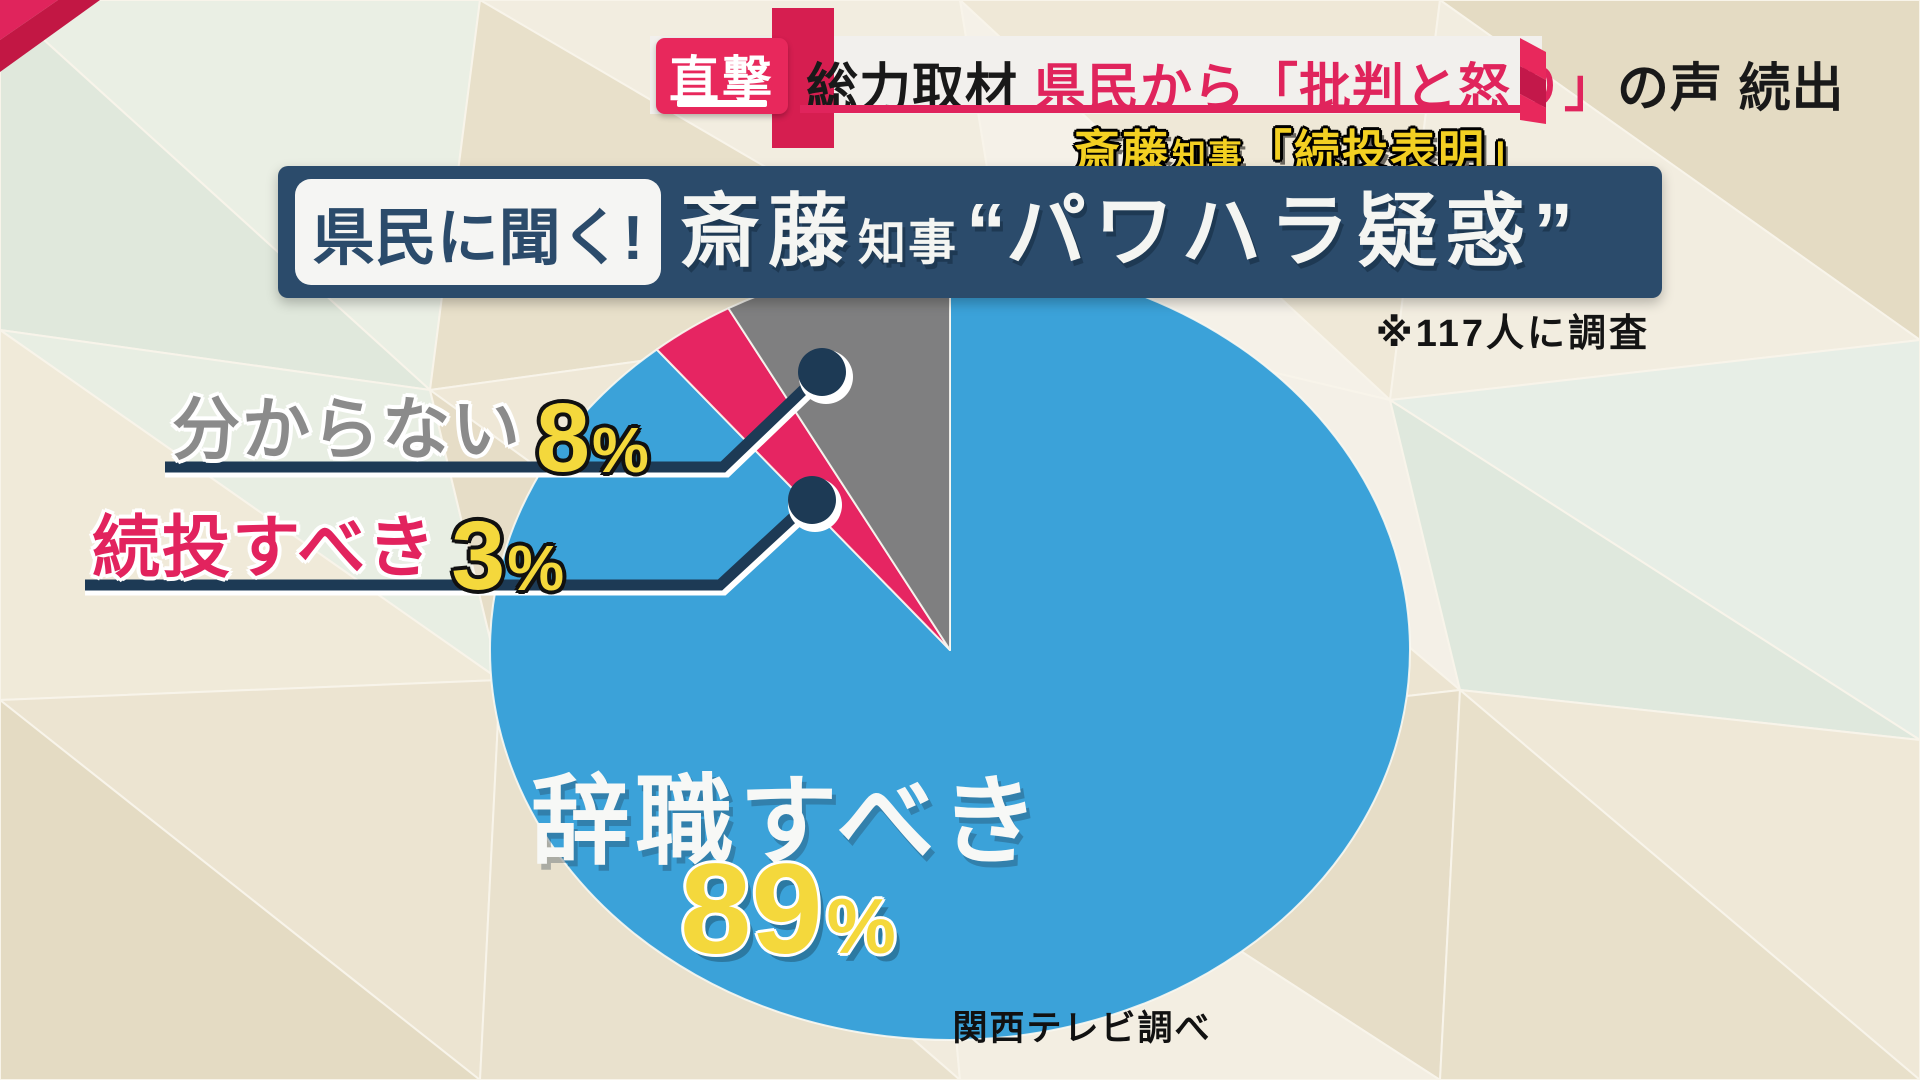 This screenshot has width=1920, height=1080. I want to click on callout-continue: 続投すべき 3 %, so click(328, 551).